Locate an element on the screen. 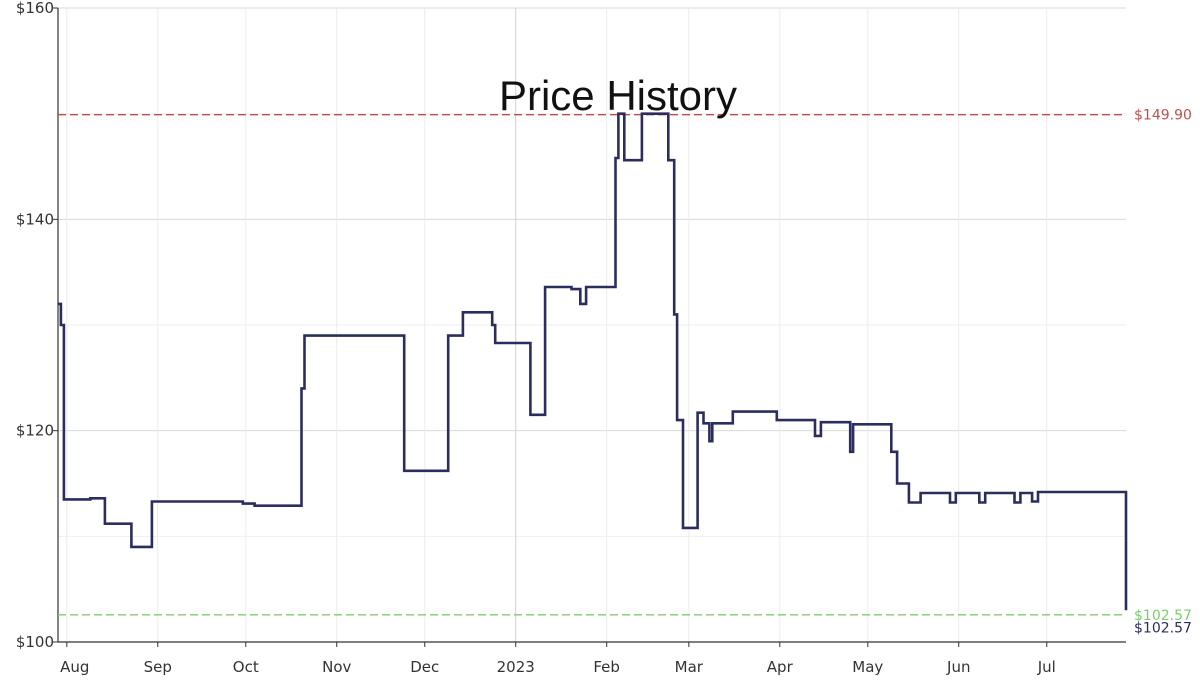  y-tick-label: $120 is located at coordinates (35, 431).